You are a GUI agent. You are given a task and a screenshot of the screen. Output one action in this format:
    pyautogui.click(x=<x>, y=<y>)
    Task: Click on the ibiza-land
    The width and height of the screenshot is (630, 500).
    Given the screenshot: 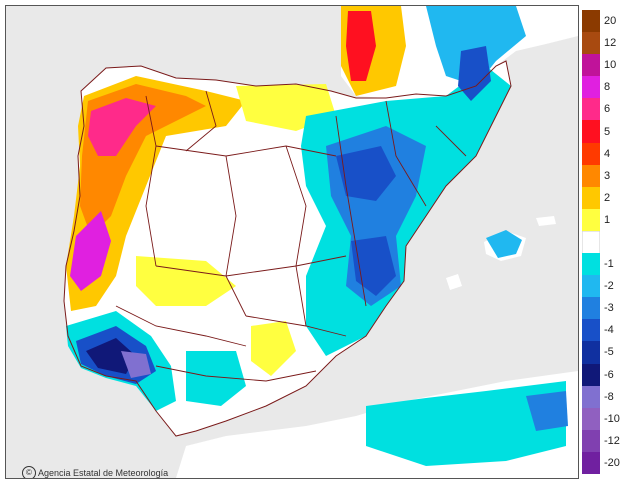 What is the action you would take?
    pyautogui.click(x=454, y=282)
    